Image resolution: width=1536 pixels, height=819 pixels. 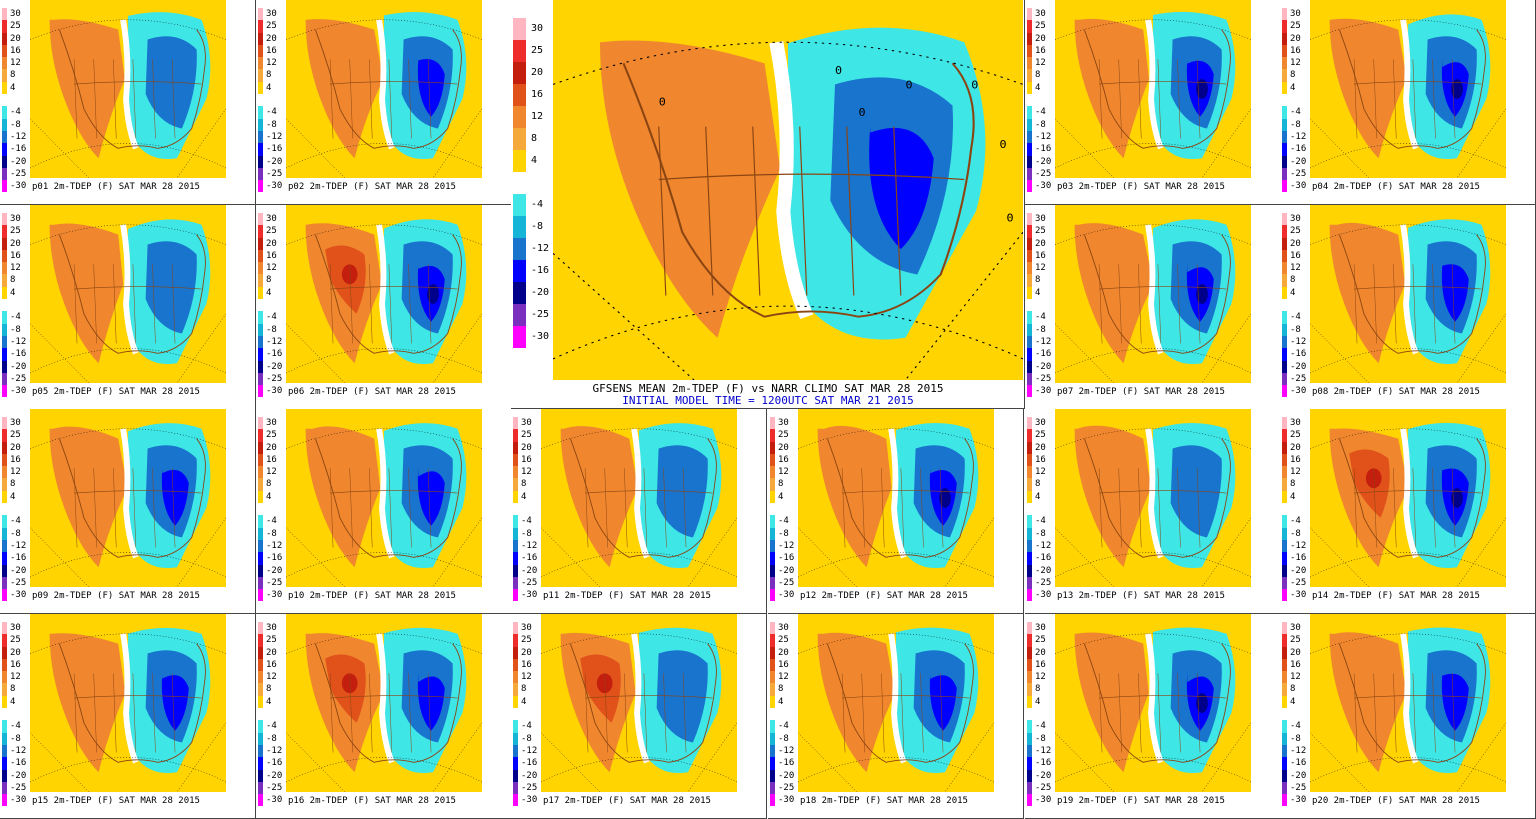 What do you see at coordinates (1141, 392) in the screenshot?
I see `member-label: p07 2m-TDEP (F) SAT MAR 28 2015` at bounding box center [1141, 392].